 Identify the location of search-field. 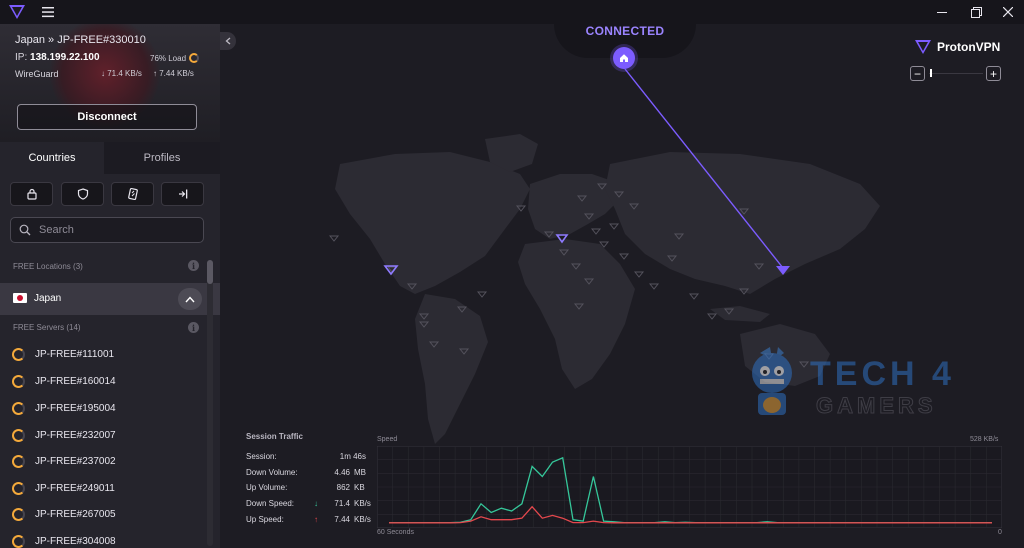
(107, 230).